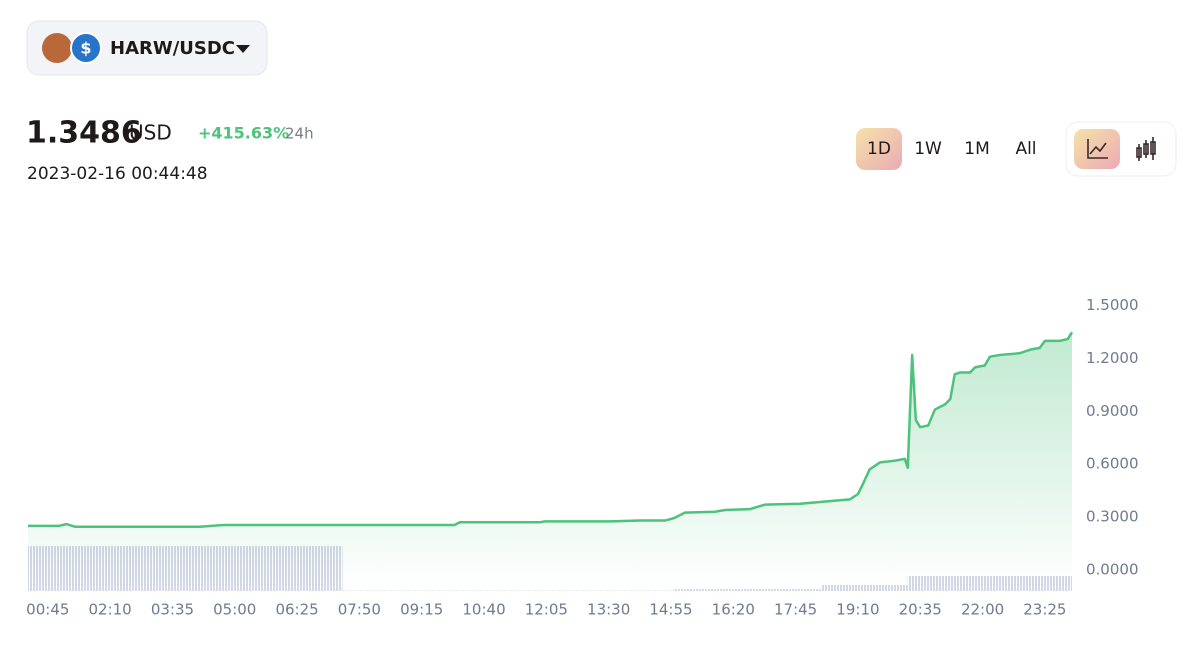 This screenshot has width=1200, height=657. Describe the element at coordinates (795, 610) in the screenshot. I see `x-tick-label: 17:45` at that location.